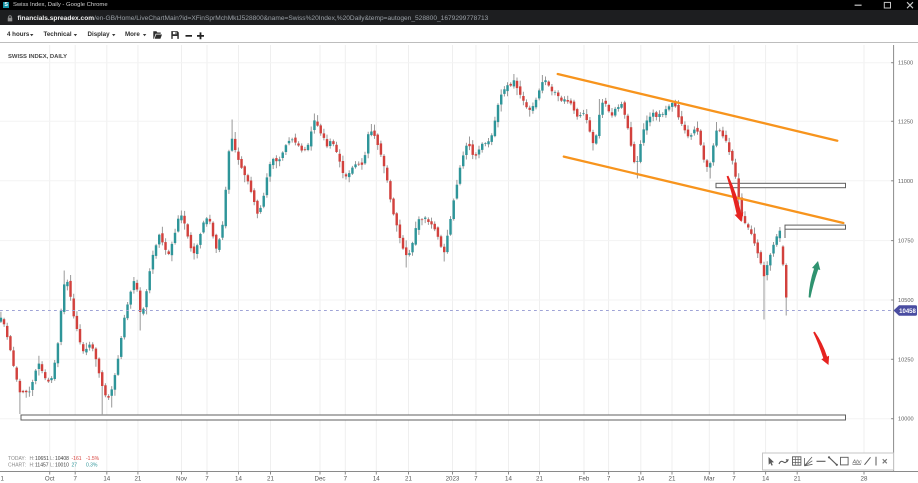 The height and width of the screenshot is (483, 918). Describe the element at coordinates (907, 311) in the screenshot. I see `svg-text: 10458` at that location.